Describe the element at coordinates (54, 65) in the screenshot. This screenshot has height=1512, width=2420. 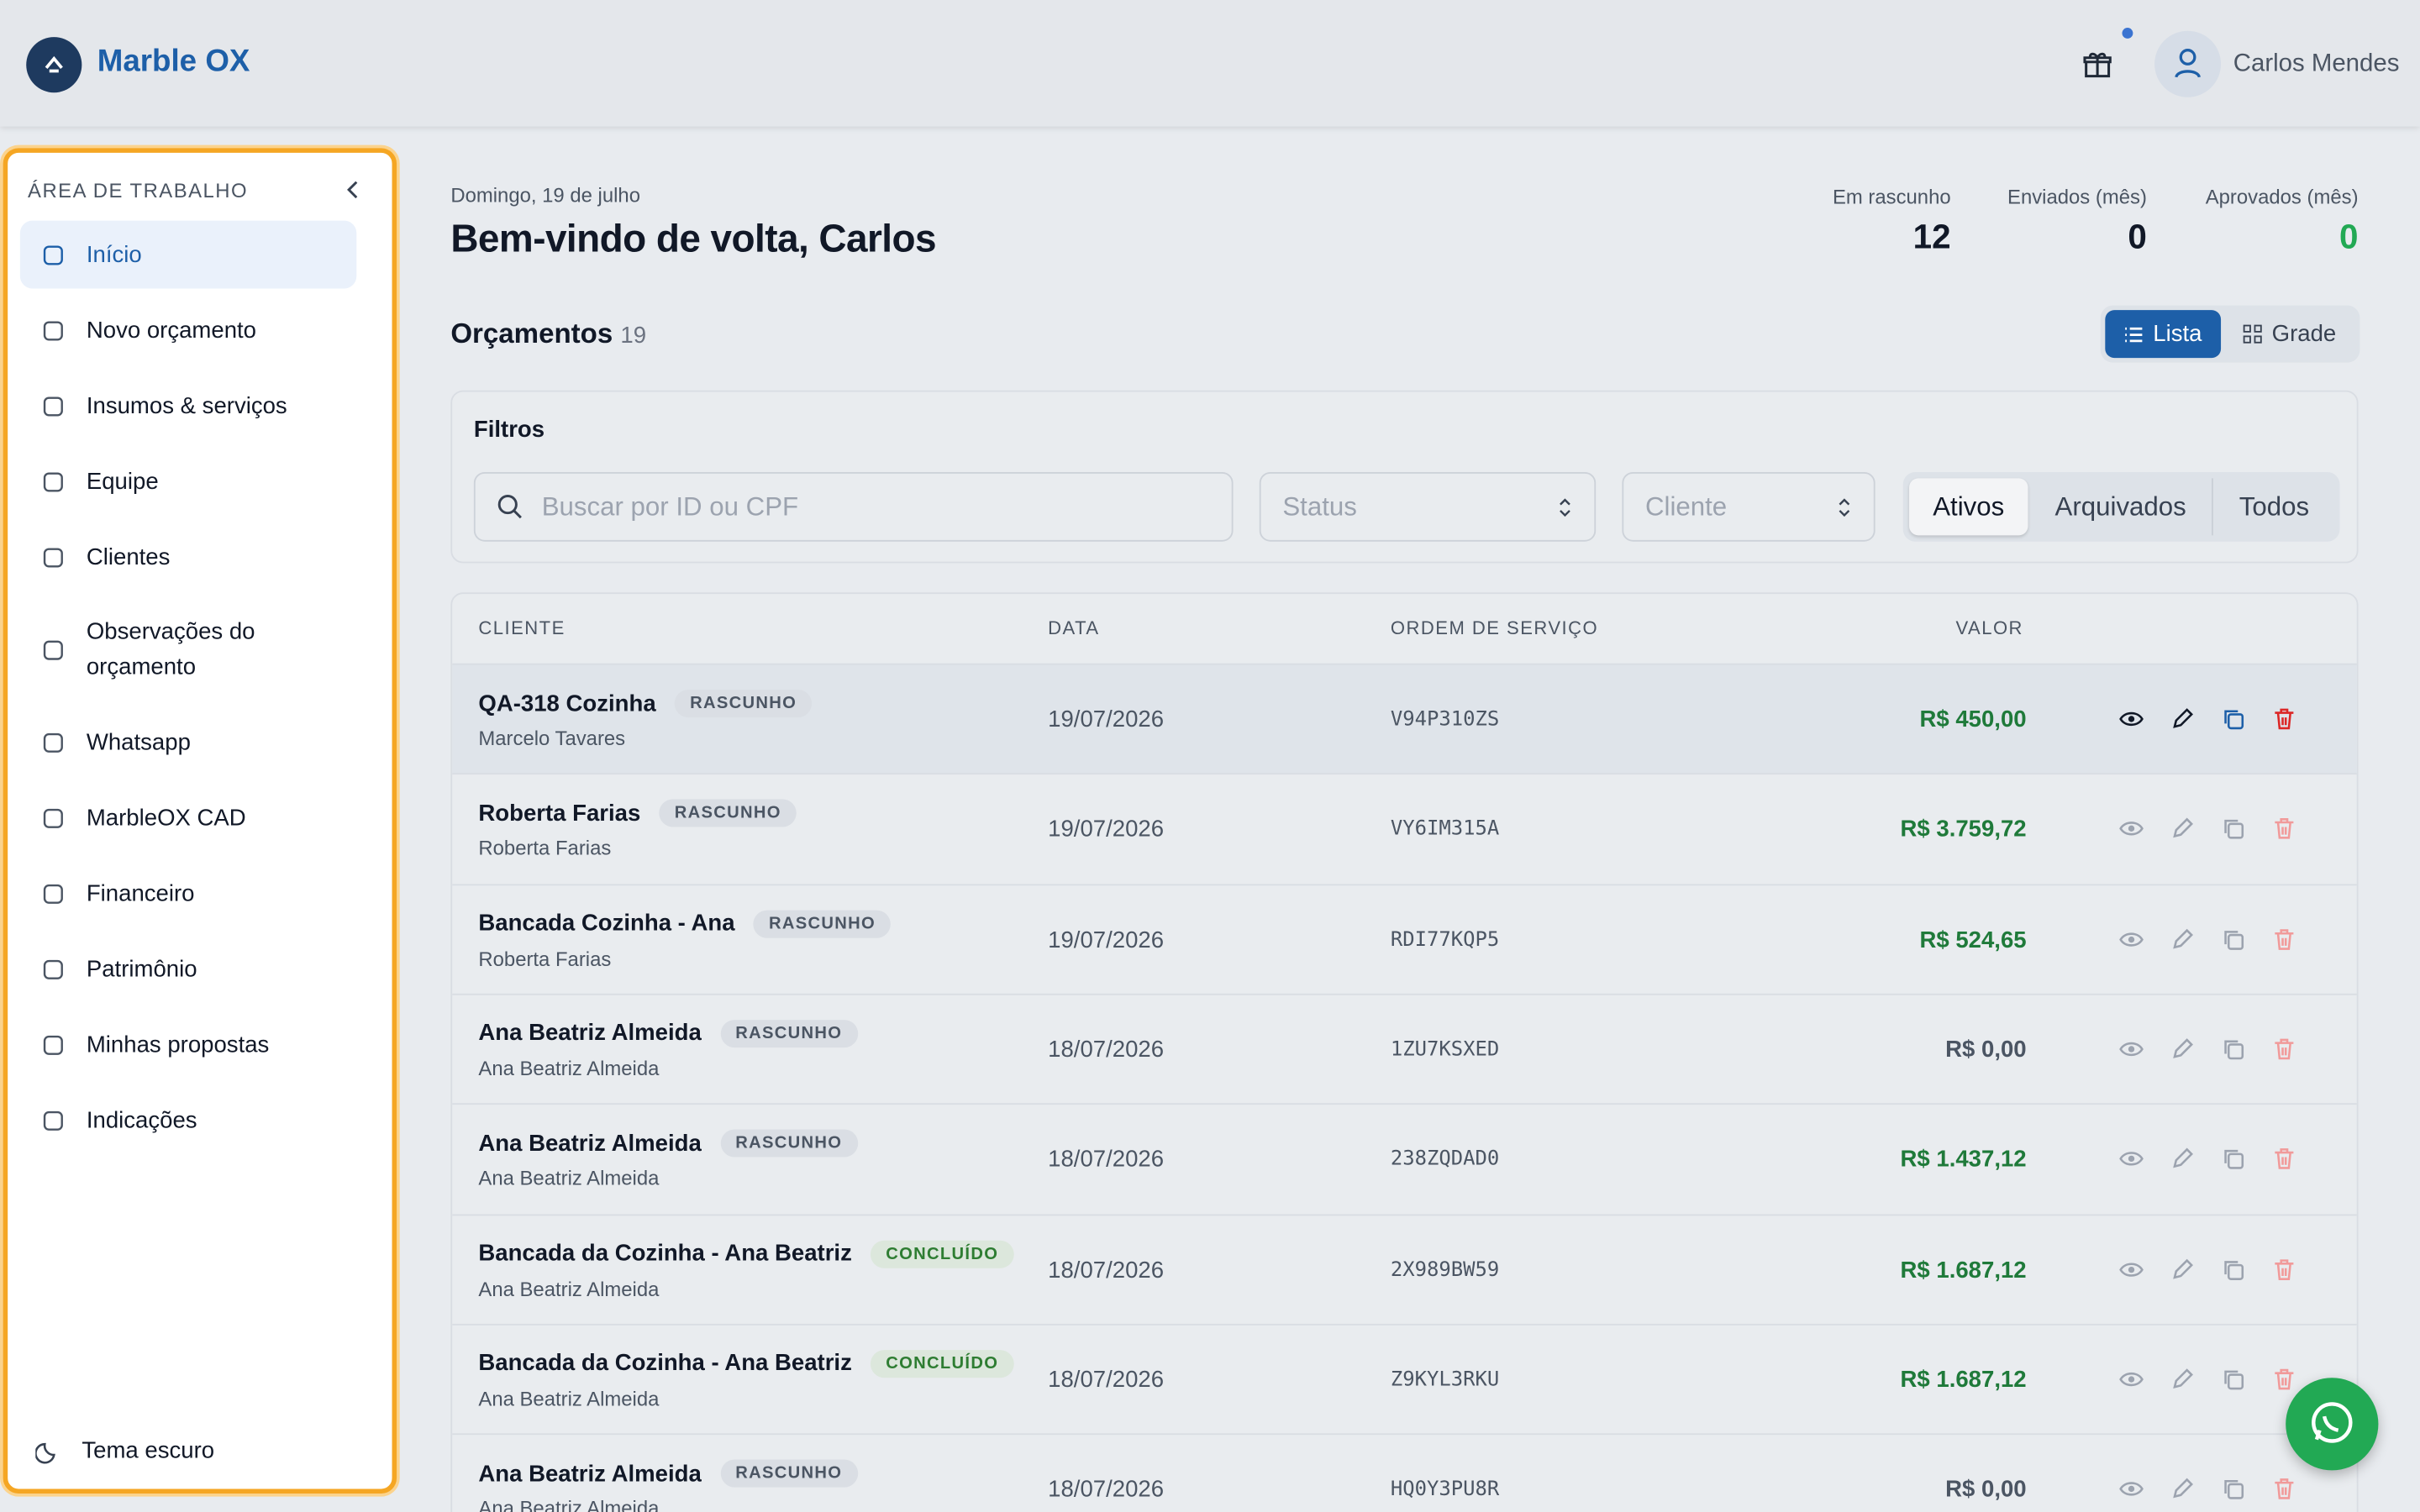
I see `logo` at that location.